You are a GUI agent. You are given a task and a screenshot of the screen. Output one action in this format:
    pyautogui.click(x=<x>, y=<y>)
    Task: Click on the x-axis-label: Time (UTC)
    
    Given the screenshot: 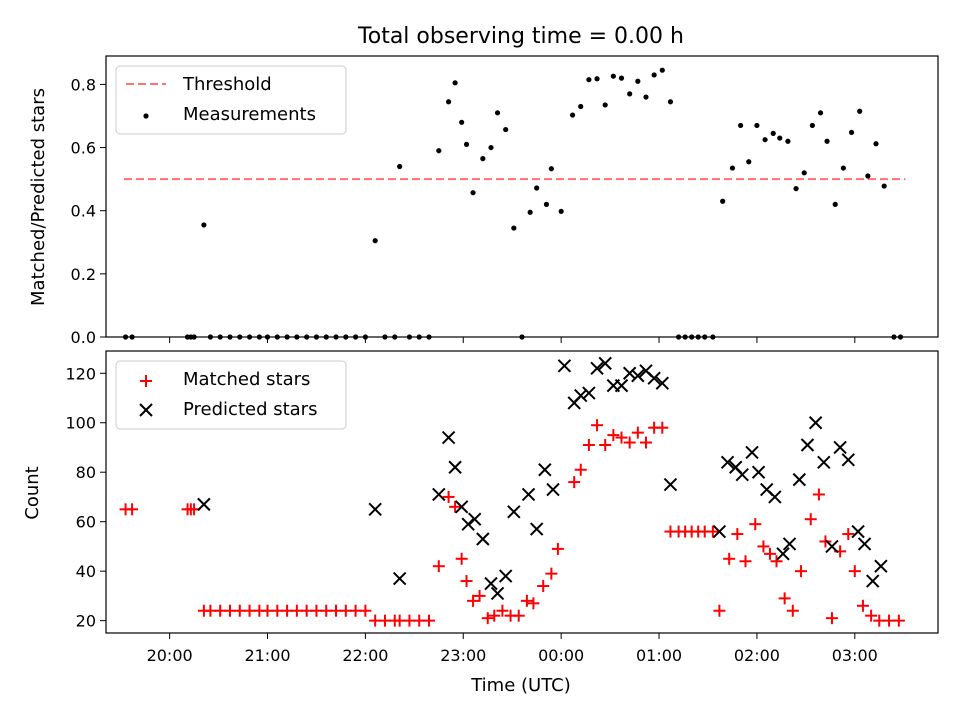 What is the action you would take?
    pyautogui.click(x=520, y=685)
    